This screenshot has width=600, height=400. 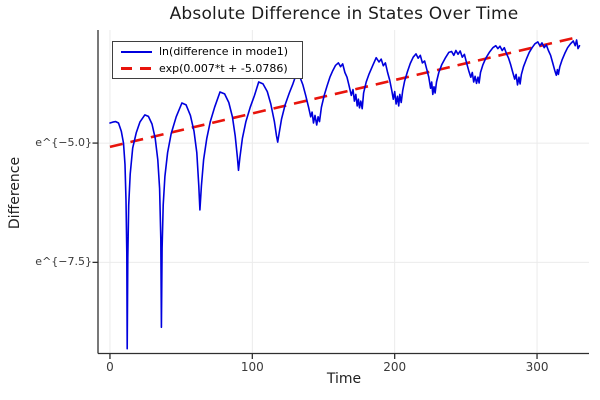 What do you see at coordinates (136, 68) in the screenshot?
I see `legend-line-sample-red-dashed` at bounding box center [136, 68].